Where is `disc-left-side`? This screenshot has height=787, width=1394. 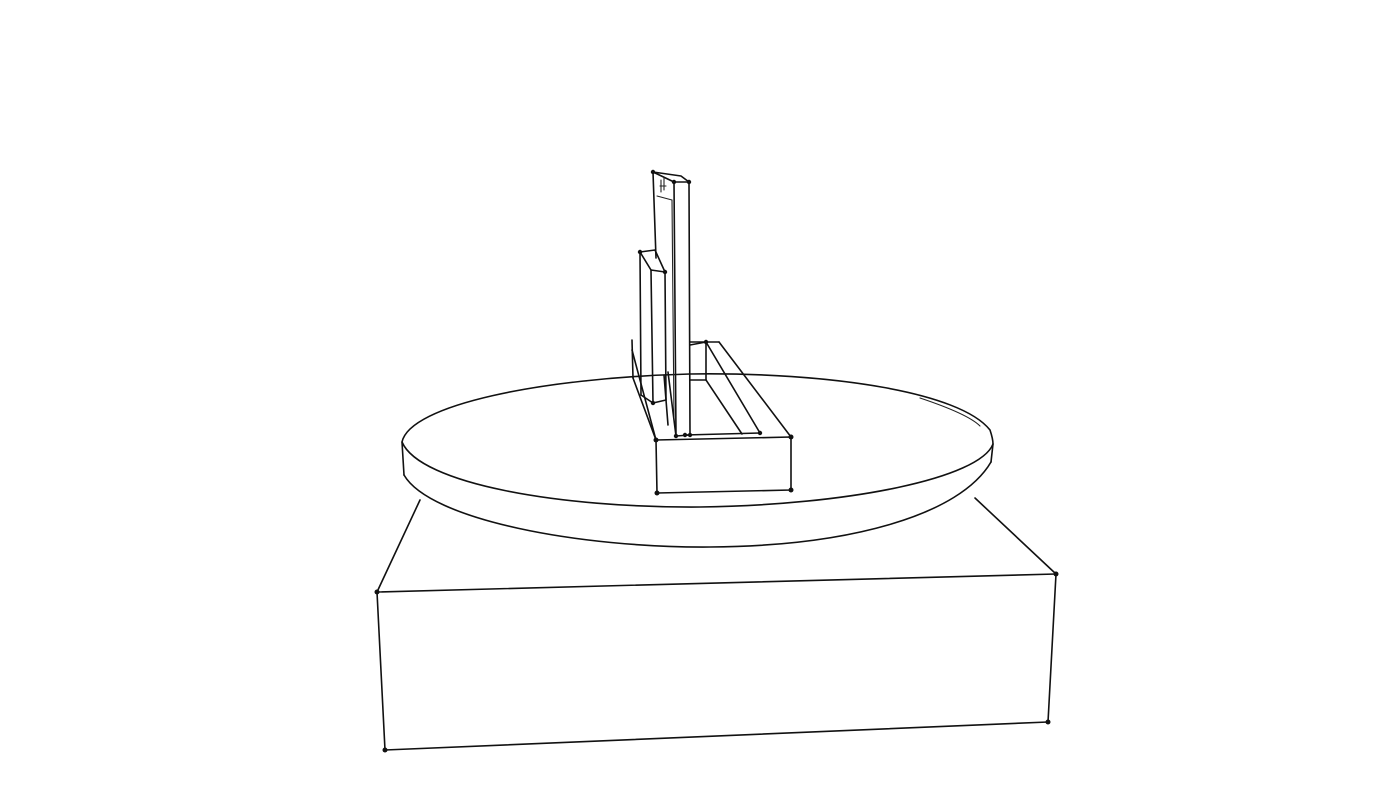
disc-left-side is located at coordinates (403, 458).